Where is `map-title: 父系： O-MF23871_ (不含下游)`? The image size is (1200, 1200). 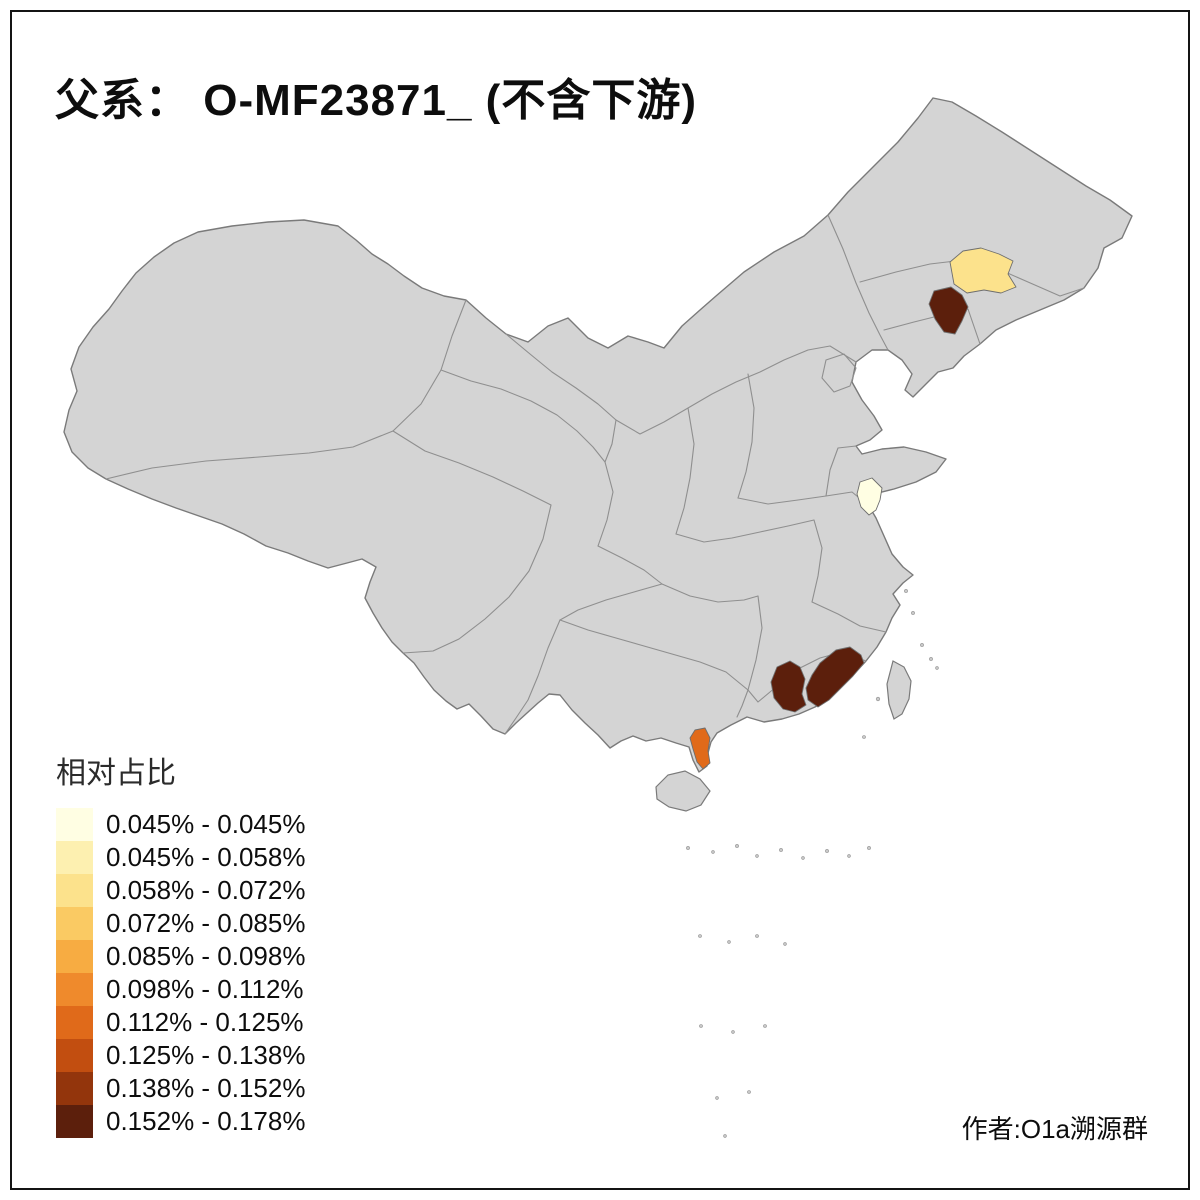 map-title: 父系： O-MF23871_ (不含下游) is located at coordinates (376, 100).